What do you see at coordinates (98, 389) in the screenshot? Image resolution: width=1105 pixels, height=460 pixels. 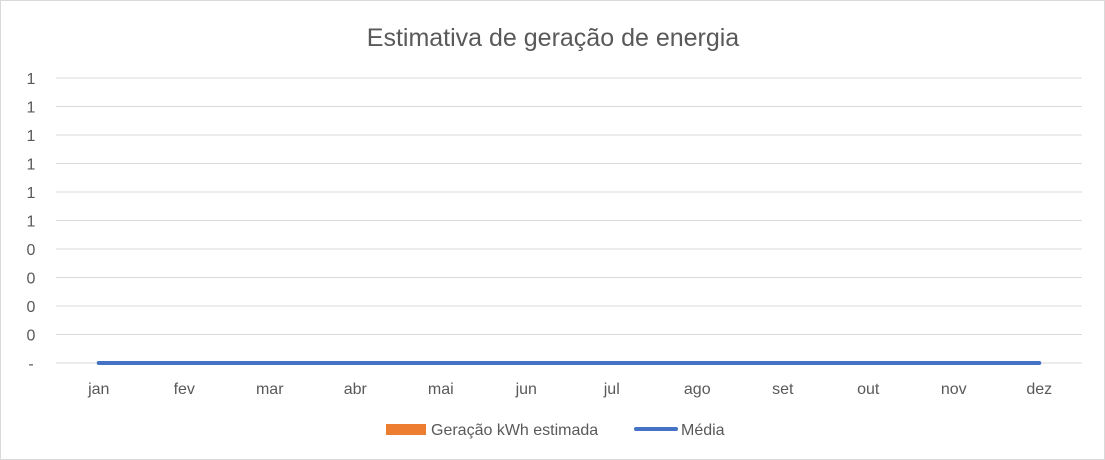 I see `x-tick-label: jan` at bounding box center [98, 389].